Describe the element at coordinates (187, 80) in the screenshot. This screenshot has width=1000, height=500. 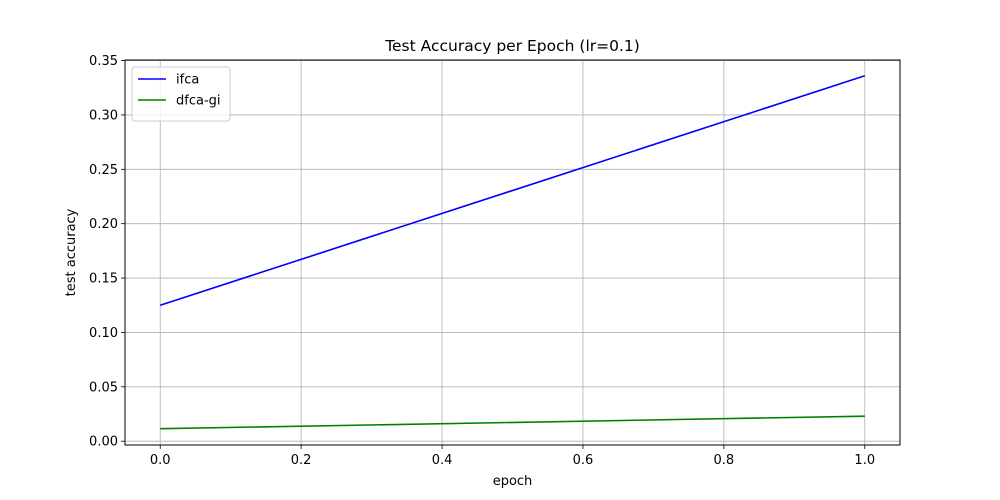
I see `legend-label-ifca: ifca` at that location.